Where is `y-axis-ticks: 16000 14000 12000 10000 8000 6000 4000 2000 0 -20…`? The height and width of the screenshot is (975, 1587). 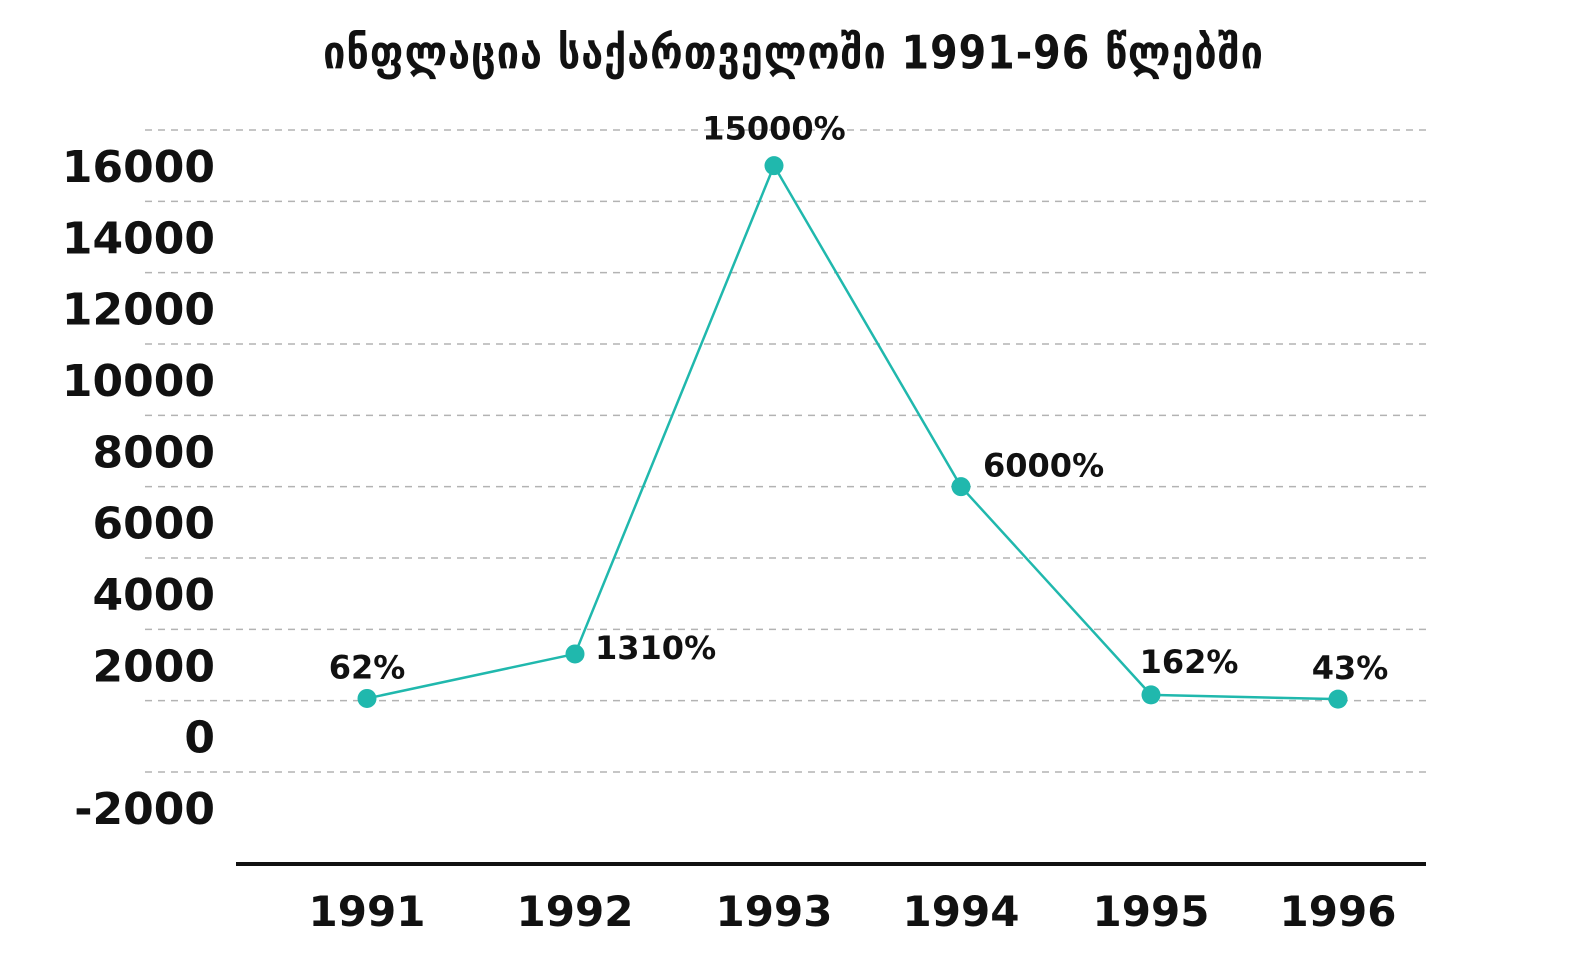 y-axis-ticks: 16000 14000 12000 10000 8000 6000 4000 2000 0 -20… is located at coordinates (138, 488).